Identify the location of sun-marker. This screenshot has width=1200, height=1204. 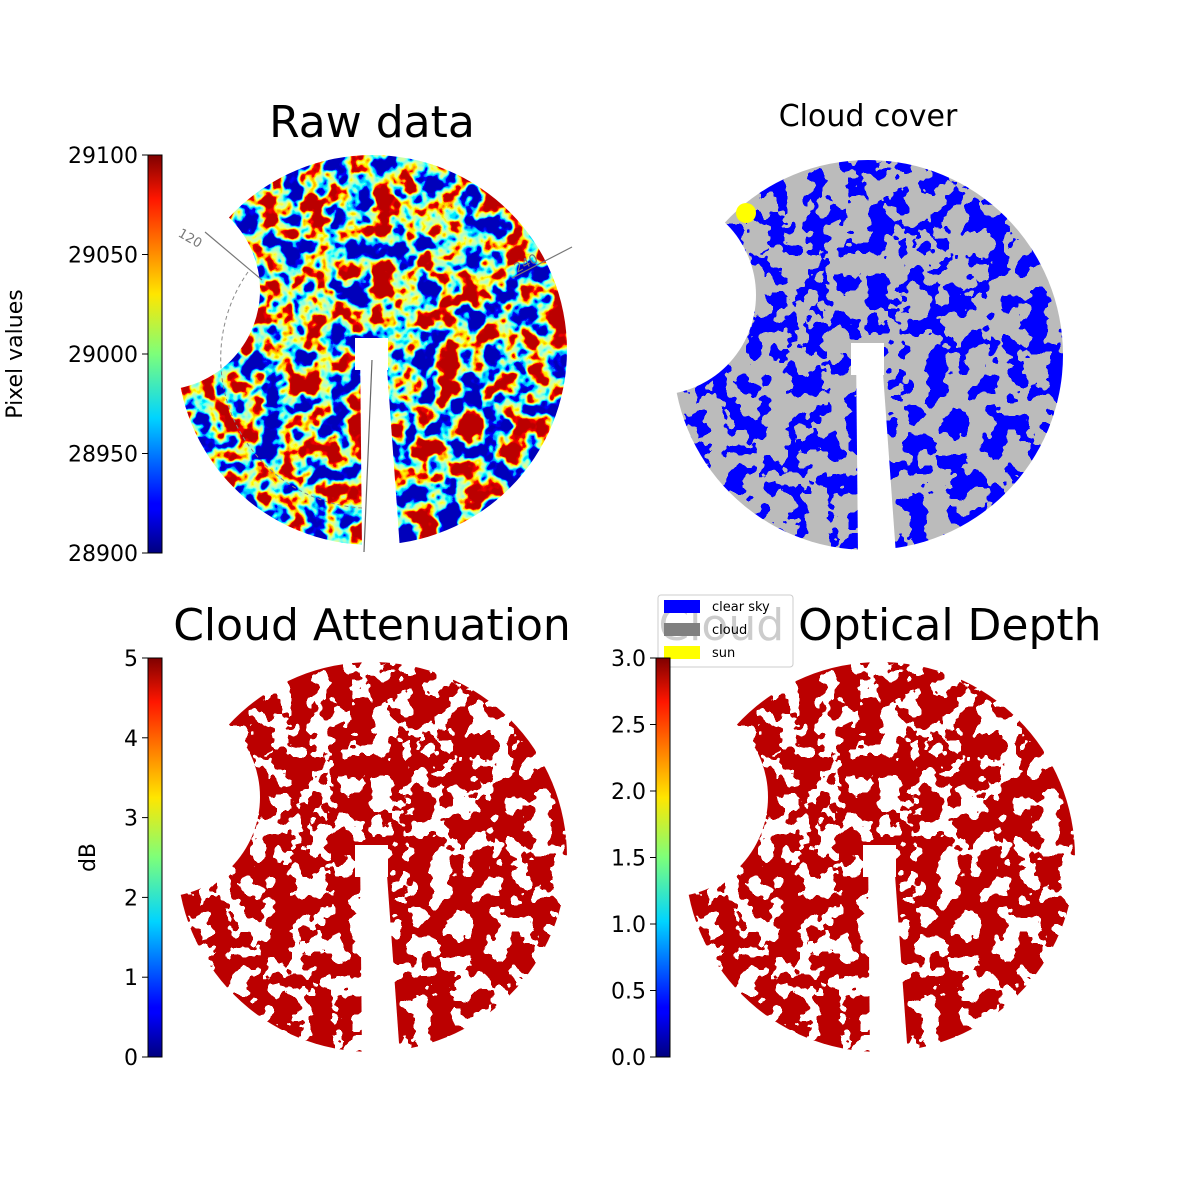
(746, 213).